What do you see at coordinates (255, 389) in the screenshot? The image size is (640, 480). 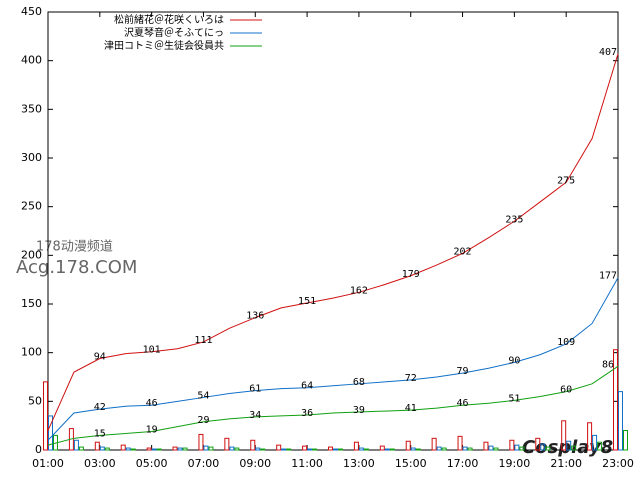 I see `value-label: 61` at bounding box center [255, 389].